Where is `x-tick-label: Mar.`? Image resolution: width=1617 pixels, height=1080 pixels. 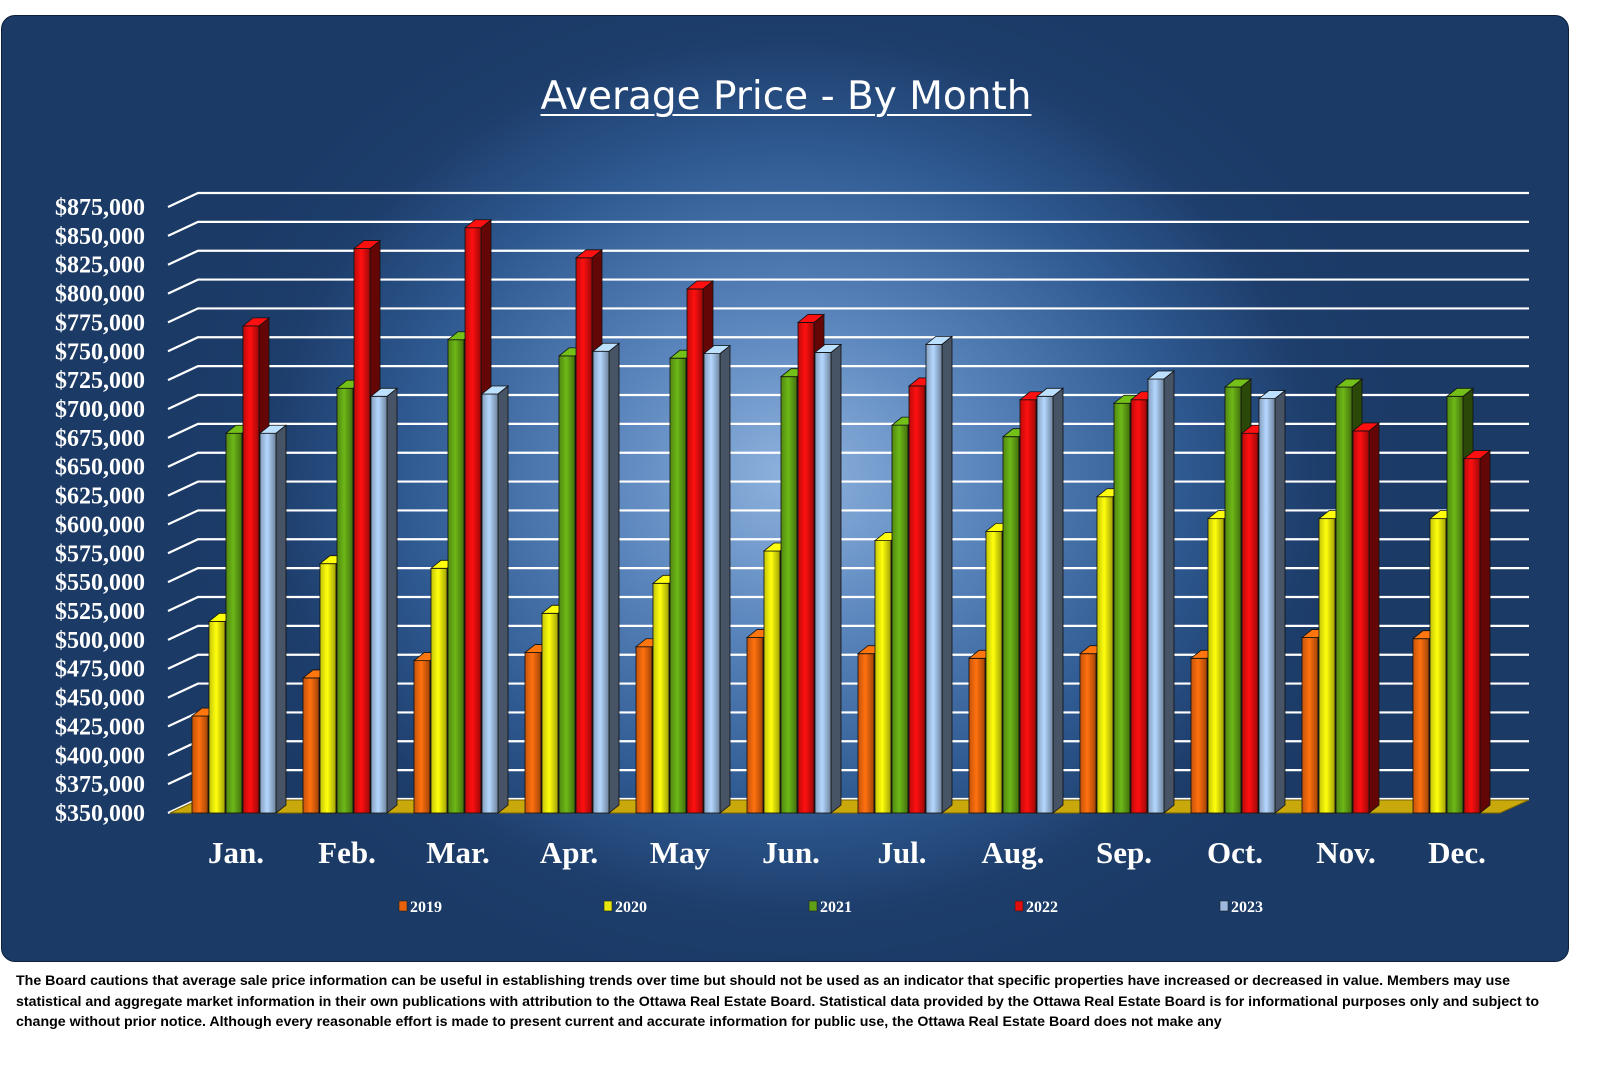 x-tick-label: Mar. is located at coordinates (457, 852).